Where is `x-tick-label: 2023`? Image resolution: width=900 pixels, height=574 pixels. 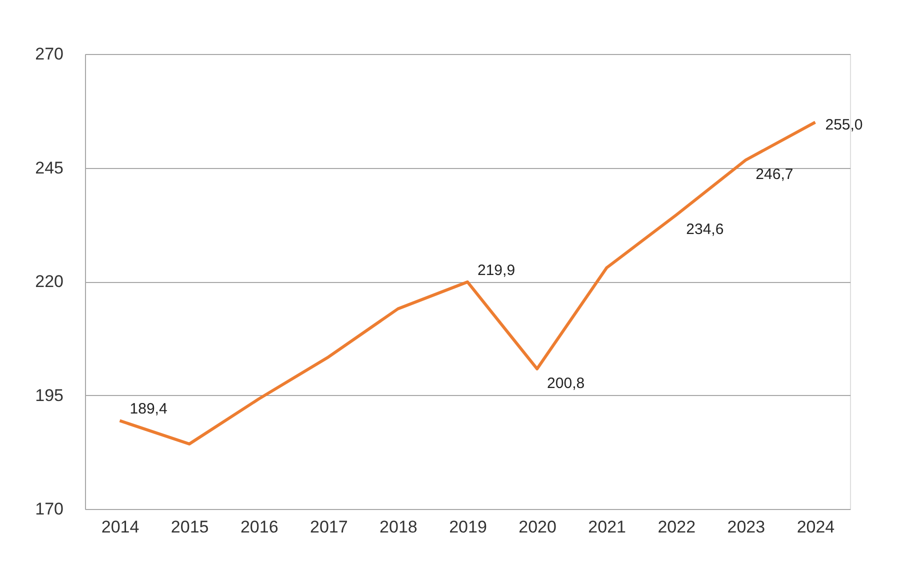 x-tick-label: 2023 is located at coordinates (746, 527).